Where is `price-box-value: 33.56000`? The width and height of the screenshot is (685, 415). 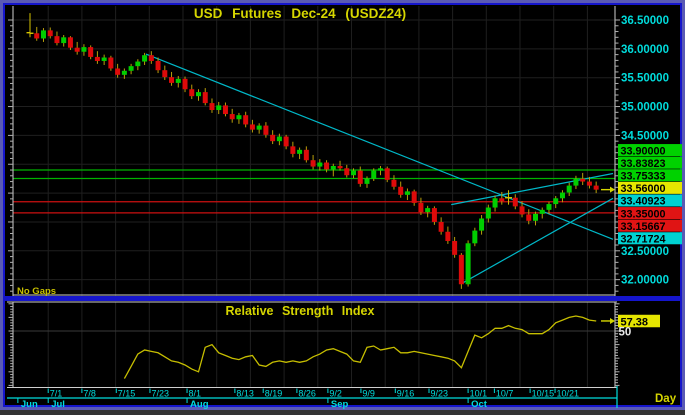 price-box-value: 33.56000 is located at coordinates (643, 189).